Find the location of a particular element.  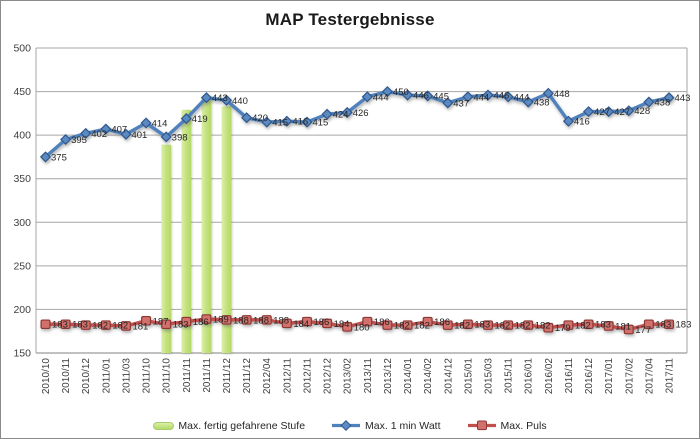

x-tick-label: 2011/10 is located at coordinates (167, 376).